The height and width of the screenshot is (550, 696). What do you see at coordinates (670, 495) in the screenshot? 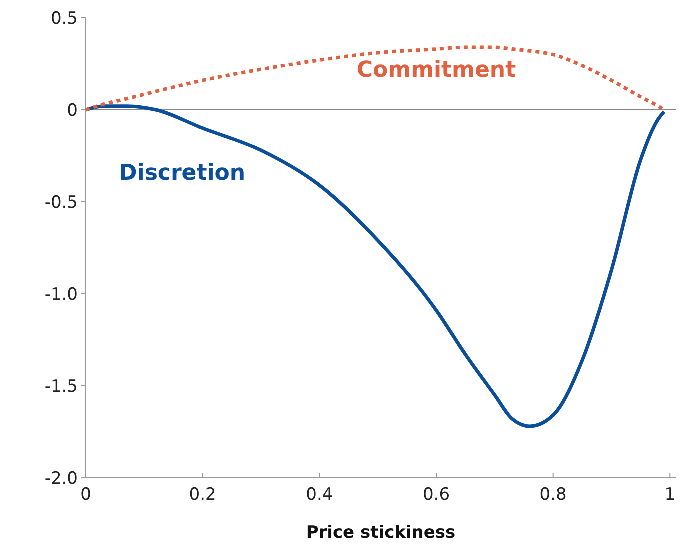
I see `x-tick-label: 1` at bounding box center [670, 495].